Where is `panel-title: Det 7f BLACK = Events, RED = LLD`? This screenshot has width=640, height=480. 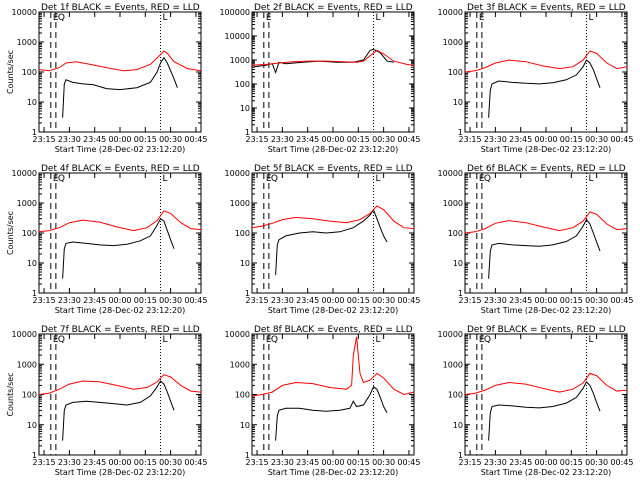
panel-title: Det 7f BLACK = Events, RED = LLD is located at coordinates (120, 330).